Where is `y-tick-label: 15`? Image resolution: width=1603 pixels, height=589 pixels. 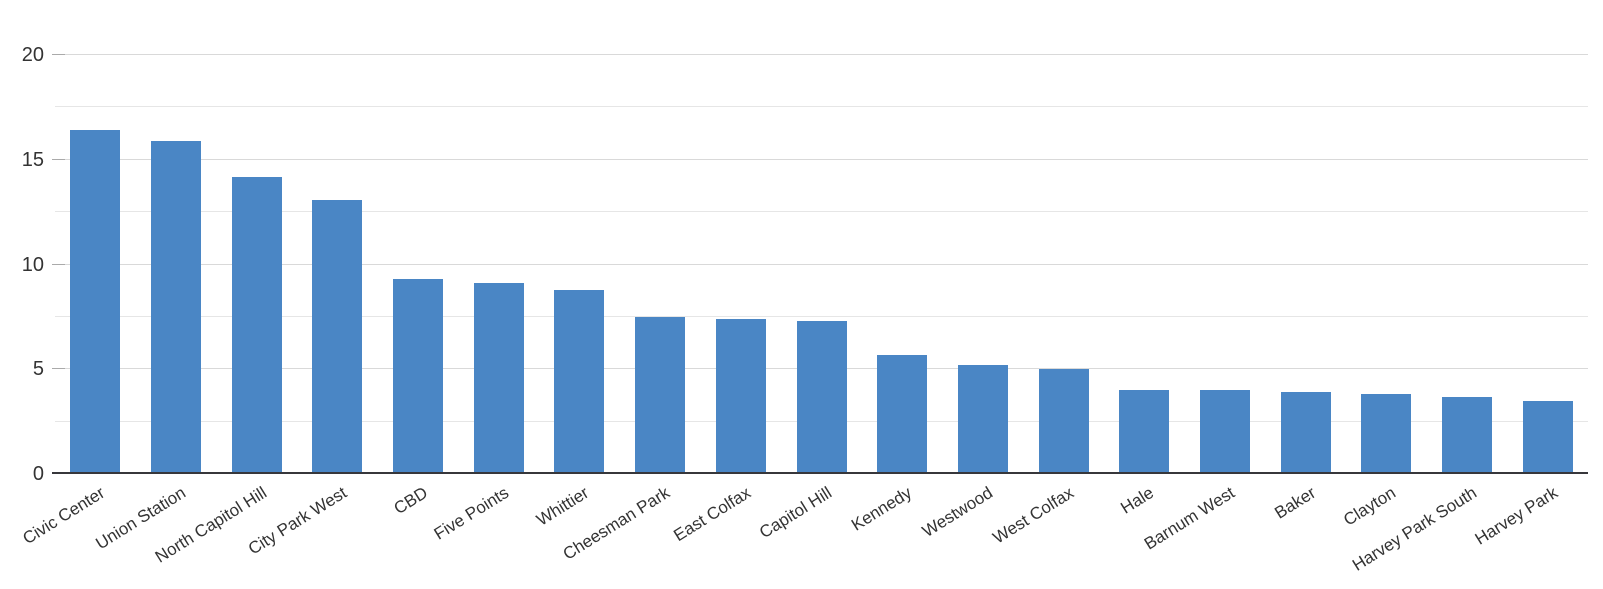
y-tick-label: 15 is located at coordinates (32, 159).